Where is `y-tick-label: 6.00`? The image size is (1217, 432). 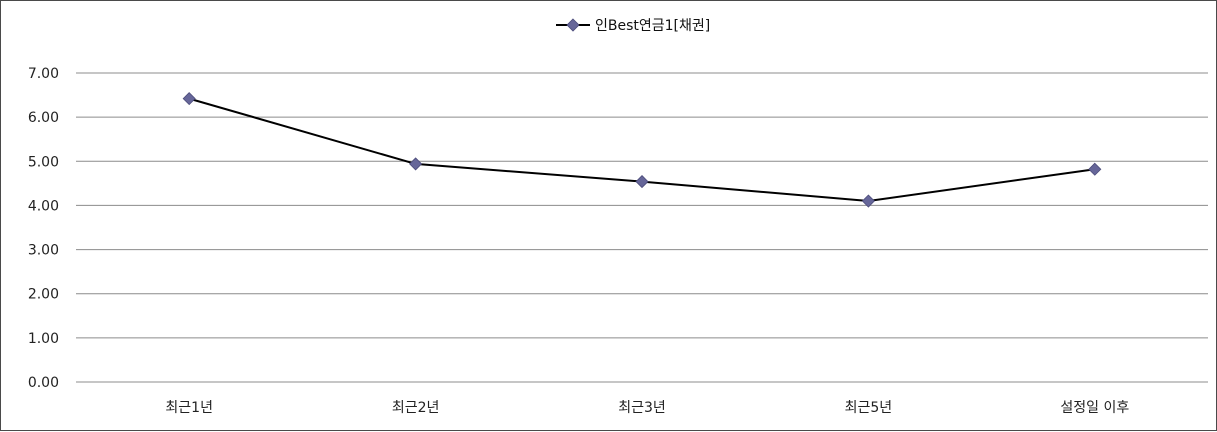
y-tick-label: 6.00 is located at coordinates (43, 118).